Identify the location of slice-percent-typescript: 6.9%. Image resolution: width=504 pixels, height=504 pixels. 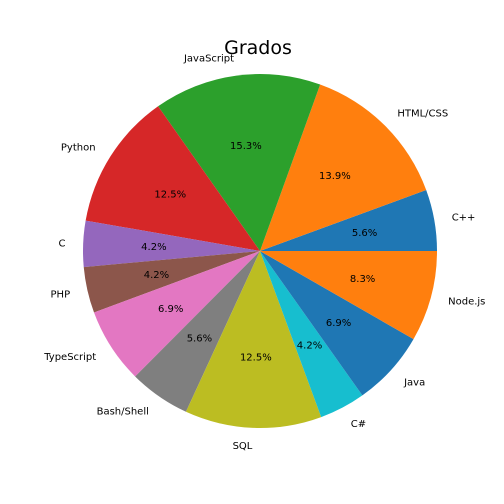
(170, 309).